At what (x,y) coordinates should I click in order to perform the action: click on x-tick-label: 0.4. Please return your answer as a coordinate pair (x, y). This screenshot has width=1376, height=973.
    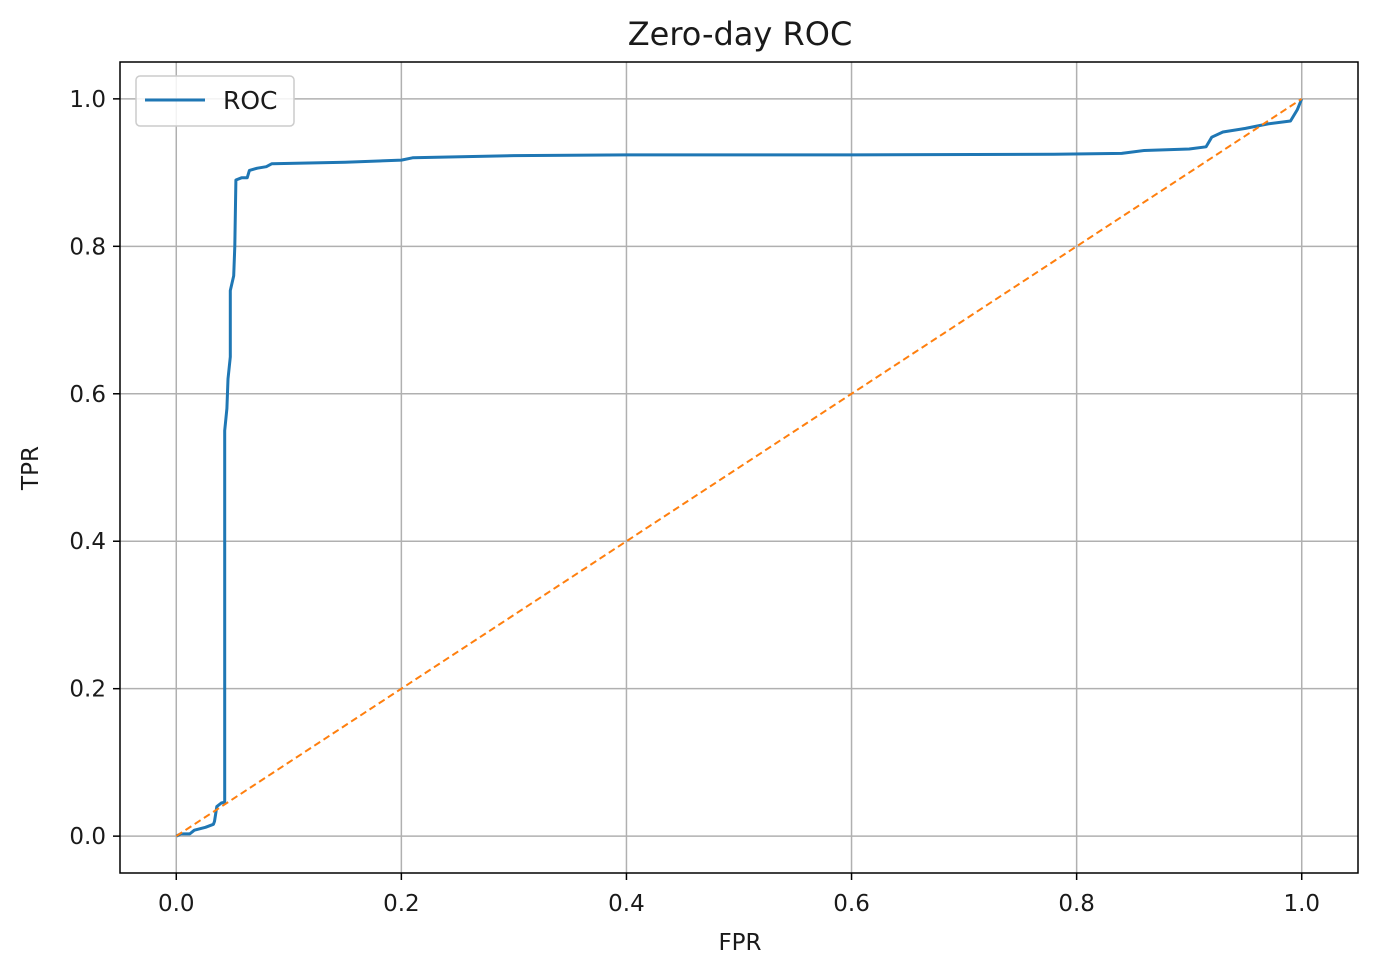
    Looking at the image, I should click on (626, 904).